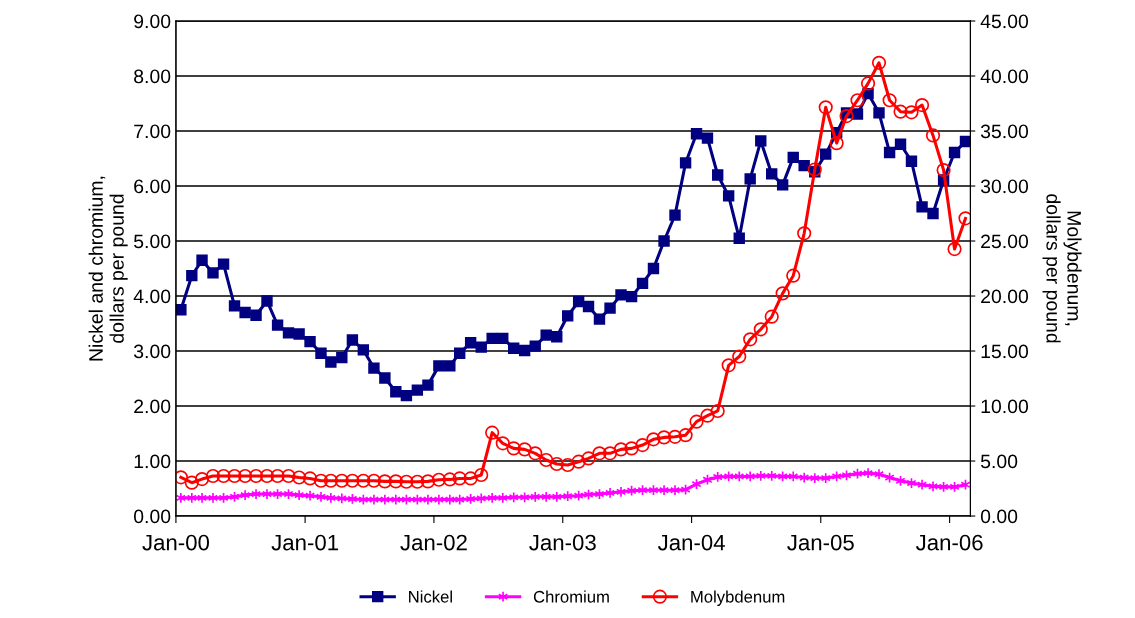 Image resolution: width=1135 pixels, height=618 pixels. Describe the element at coordinates (433, 542) in the screenshot. I see `x-tick-label: Jan-02` at that location.